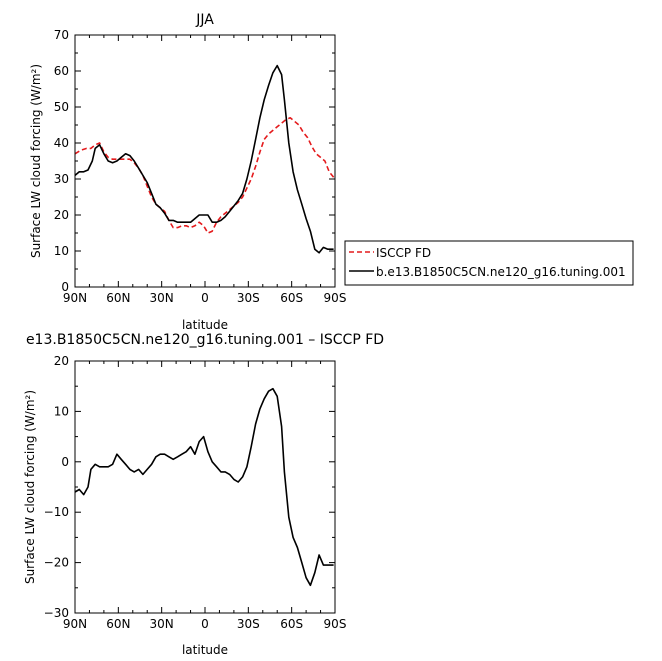 The height and width of the screenshot is (661, 662). What do you see at coordinates (291, 624) in the screenshot?
I see `bottom-x-tick-label: 60S` at bounding box center [291, 624].